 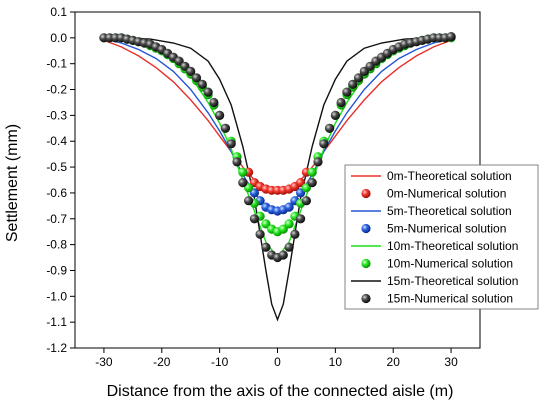 I want to click on y-tick-label: -0.5, so click(x=56, y=167).